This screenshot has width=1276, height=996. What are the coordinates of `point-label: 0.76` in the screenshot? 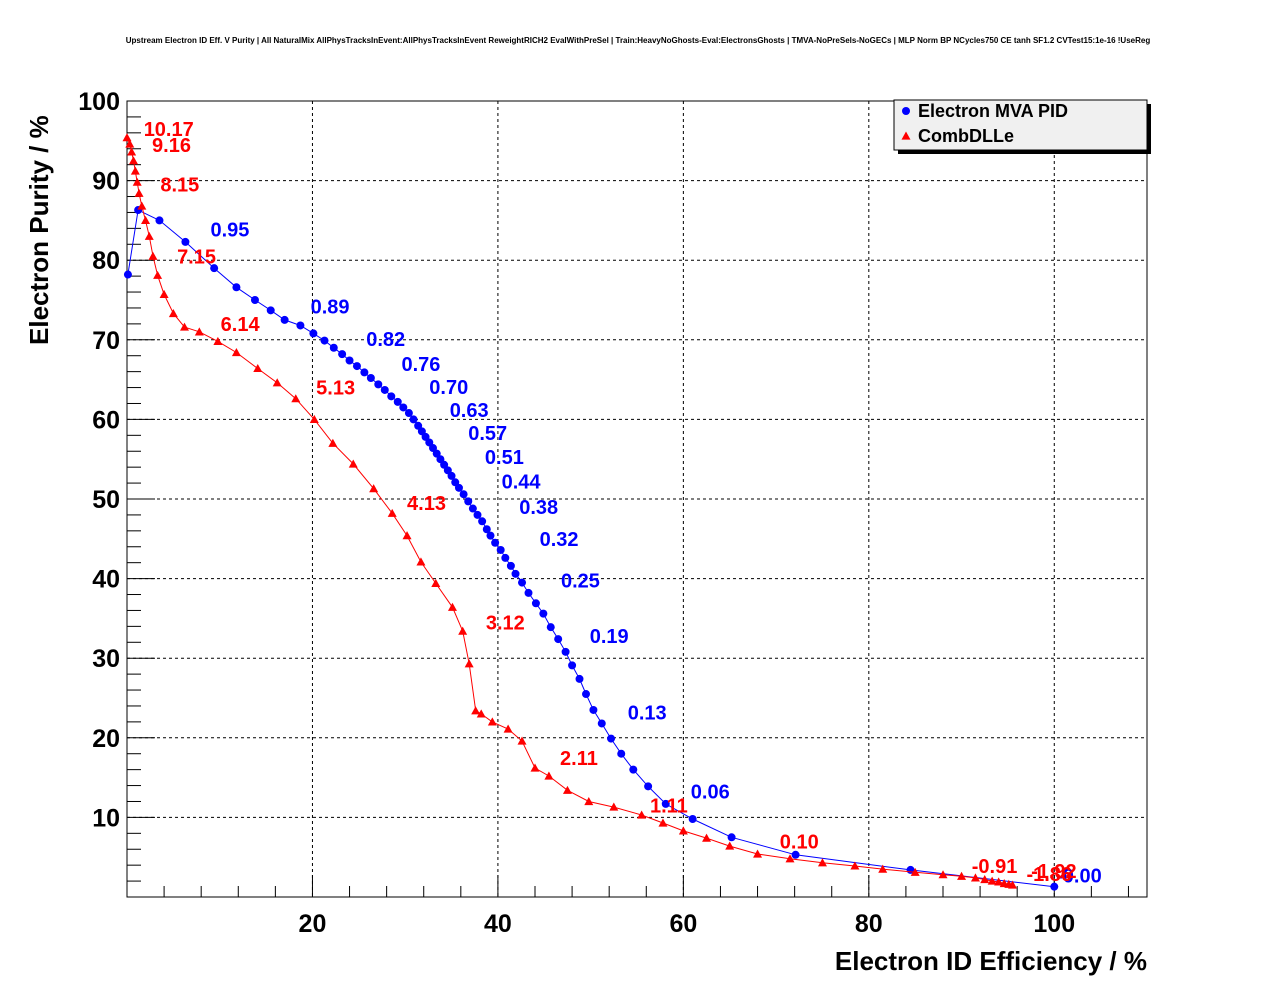 It's located at (420, 365).